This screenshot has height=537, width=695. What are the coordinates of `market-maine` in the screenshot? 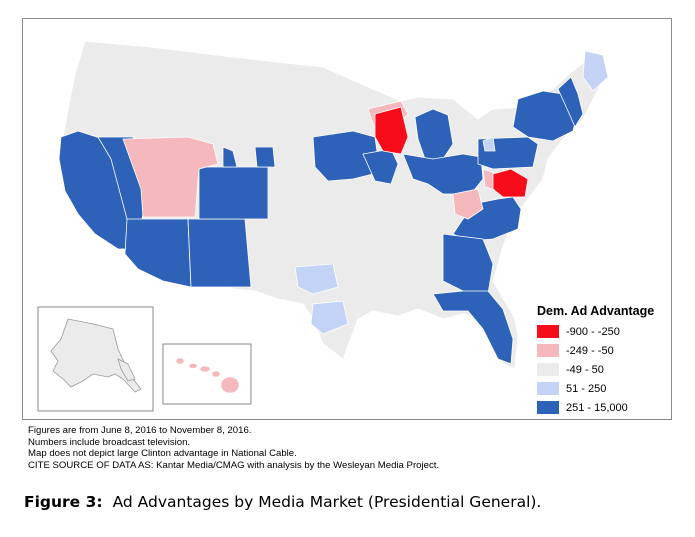 It's located at (595, 71).